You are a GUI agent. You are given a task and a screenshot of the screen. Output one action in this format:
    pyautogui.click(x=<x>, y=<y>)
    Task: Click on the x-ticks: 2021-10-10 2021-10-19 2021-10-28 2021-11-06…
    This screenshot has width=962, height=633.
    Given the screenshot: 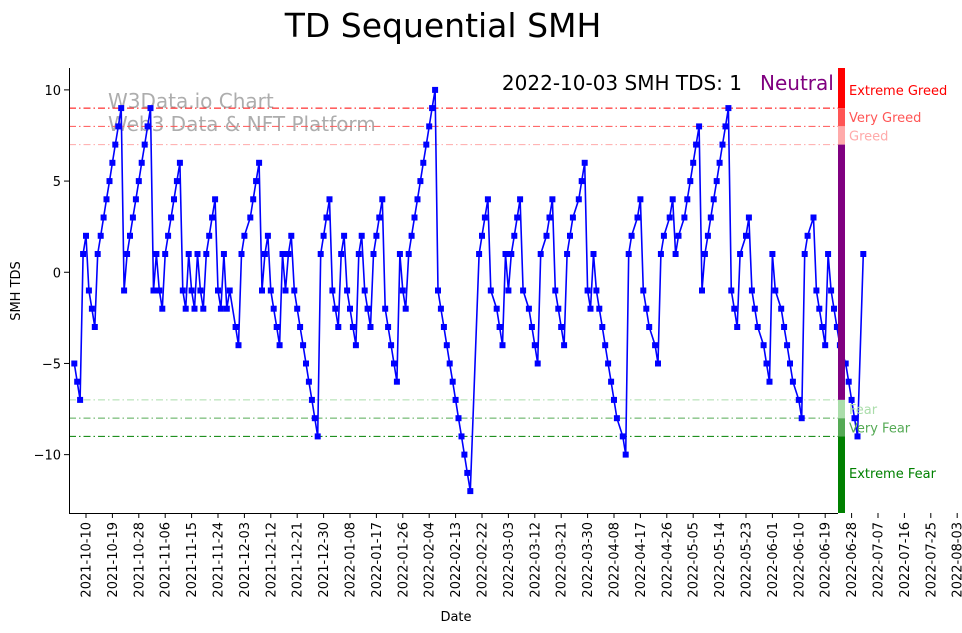 What is the action you would take?
    pyautogui.click(x=521, y=555)
    